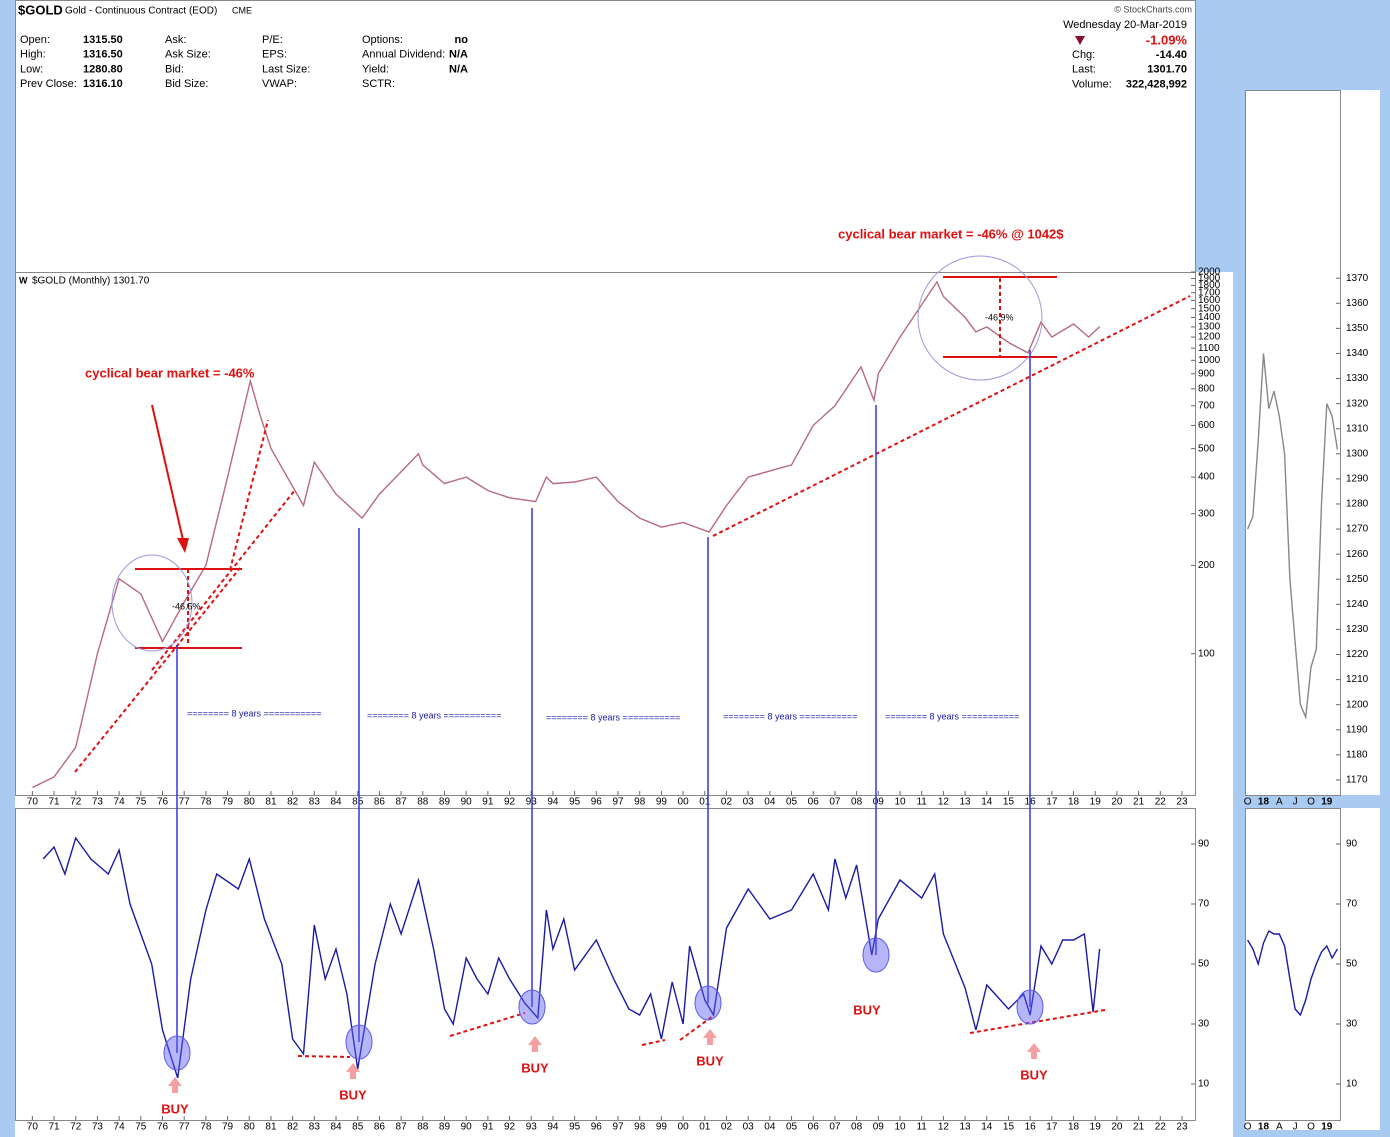 Image resolution: width=1390 pixels, height=1137 pixels. Describe the element at coordinates (353, 1071) in the screenshot. I see `buy-arrow` at that location.